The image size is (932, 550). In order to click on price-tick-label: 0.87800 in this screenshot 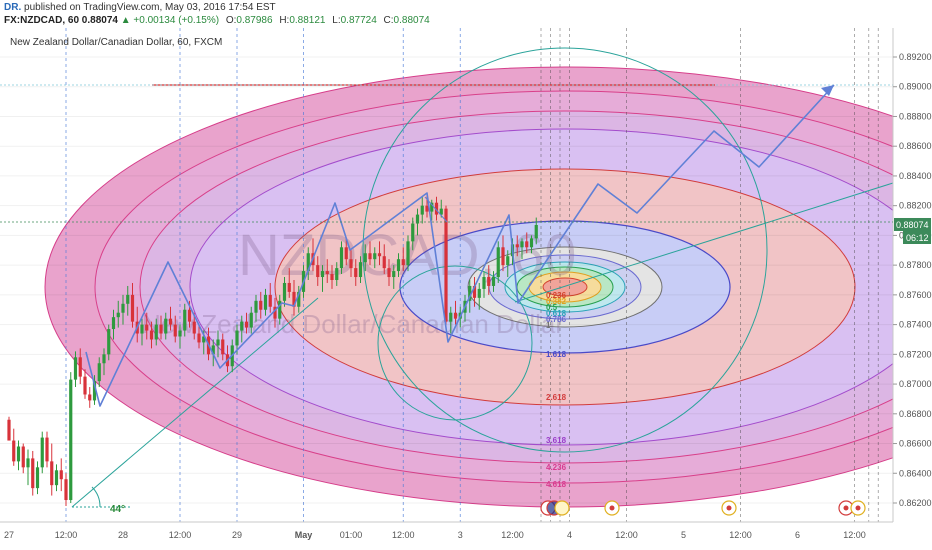, I will do `click(915, 265)`.